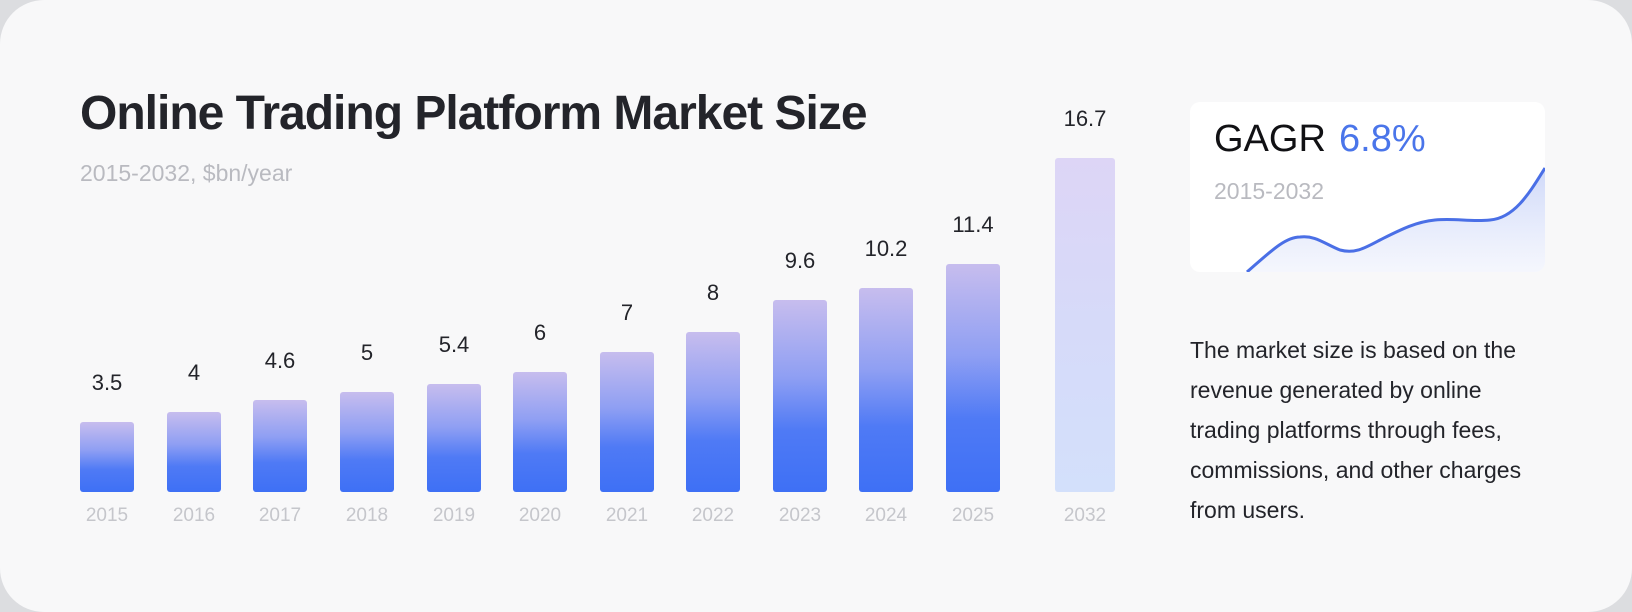  Describe the element at coordinates (1085, 515) in the screenshot. I see `x-tick-label: 2032` at that location.